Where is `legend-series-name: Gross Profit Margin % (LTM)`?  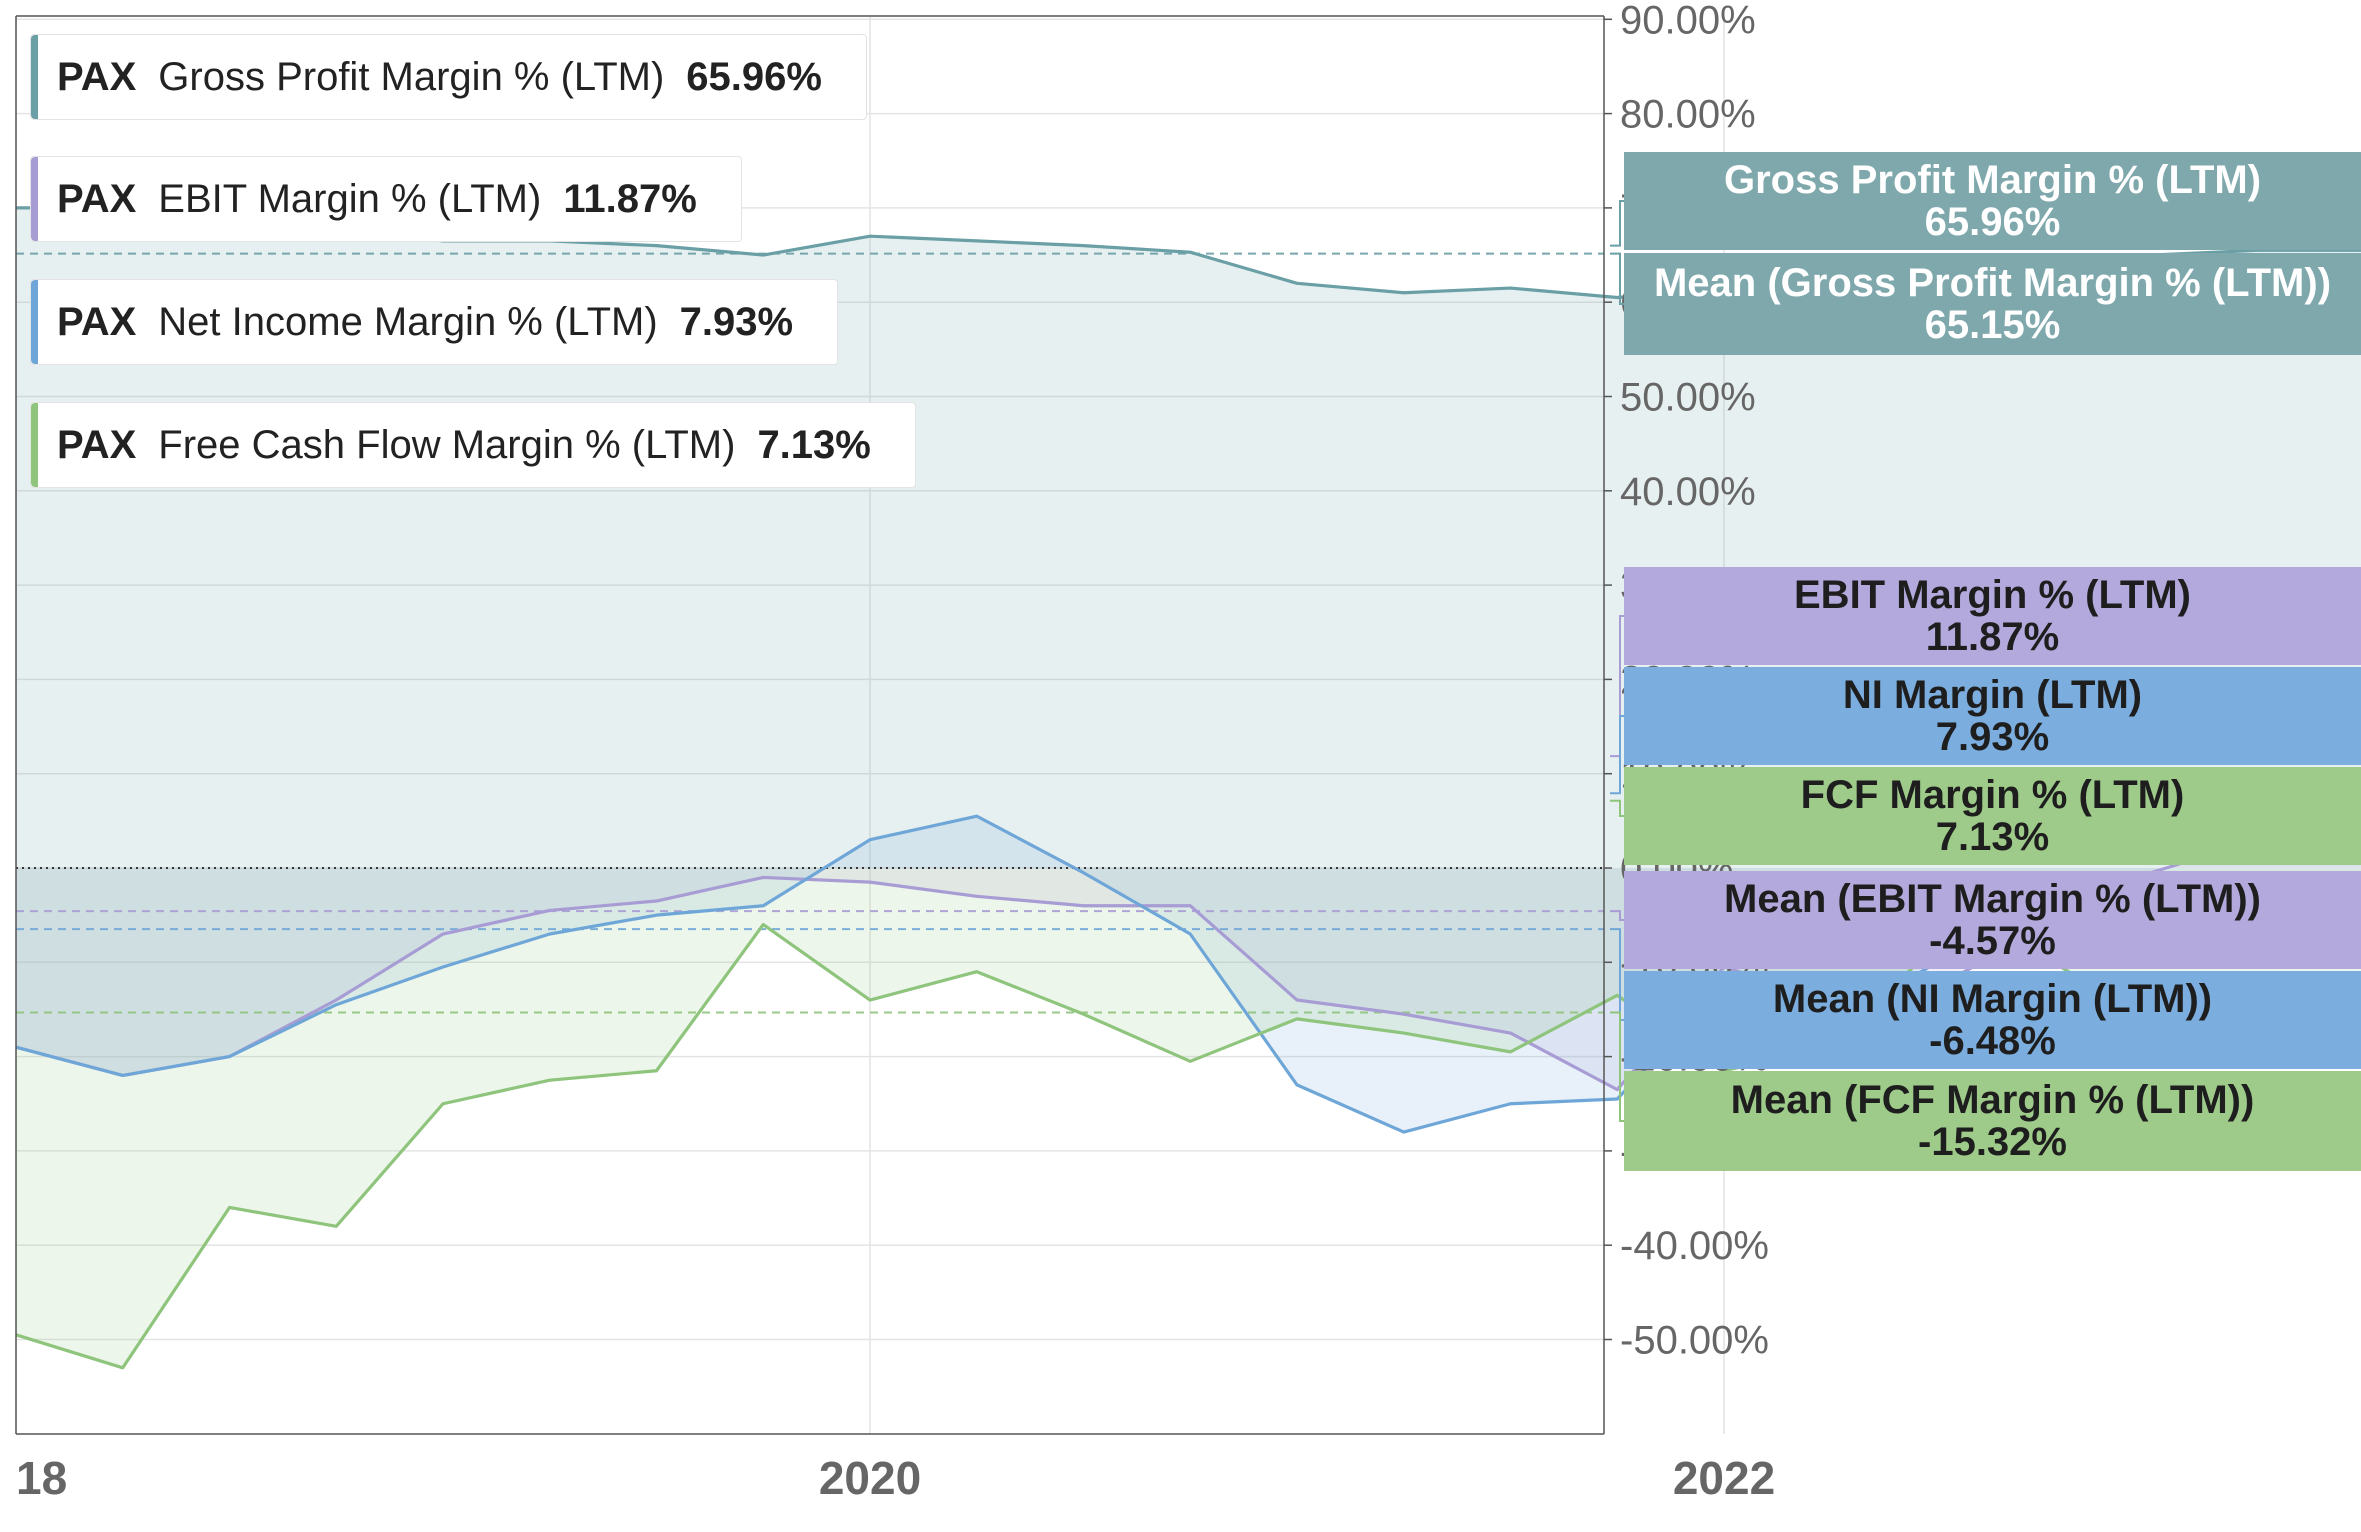
legend-series-name: Gross Profit Margin % (LTM) is located at coordinates (411, 76).